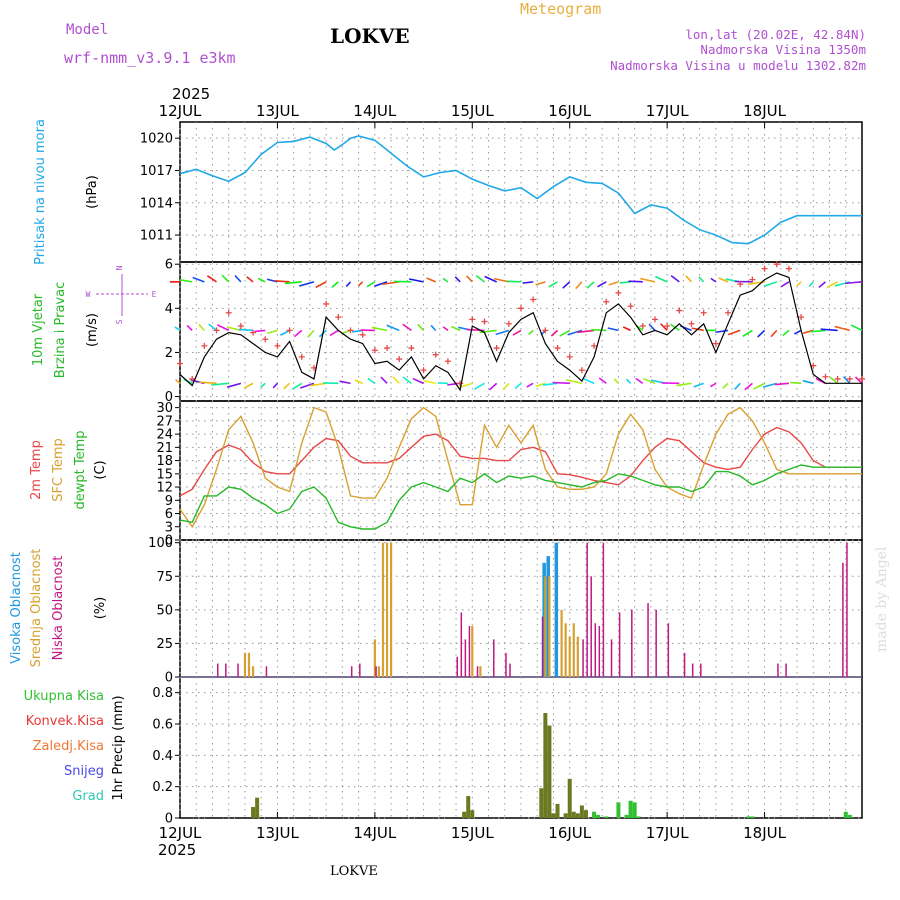  What do you see at coordinates (164, 461) in the screenshot?
I see `y-tick-label: 18` at bounding box center [164, 461].